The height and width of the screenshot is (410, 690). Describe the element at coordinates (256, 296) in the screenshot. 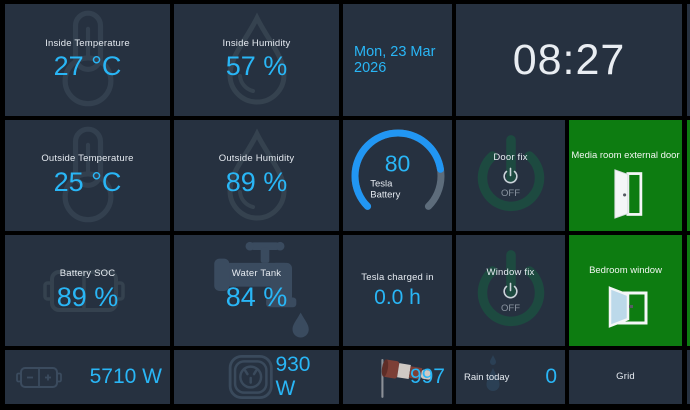

I see `tile-value: 84 %` at that location.